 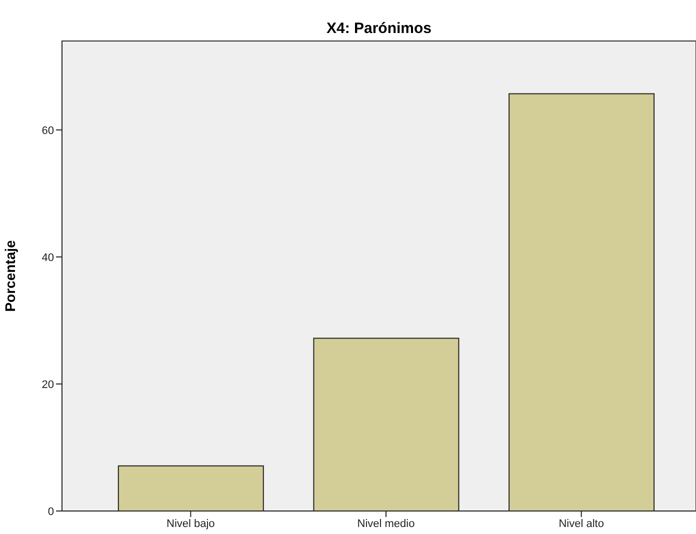 I want to click on y-tick-label: 20, so click(x=48, y=384).